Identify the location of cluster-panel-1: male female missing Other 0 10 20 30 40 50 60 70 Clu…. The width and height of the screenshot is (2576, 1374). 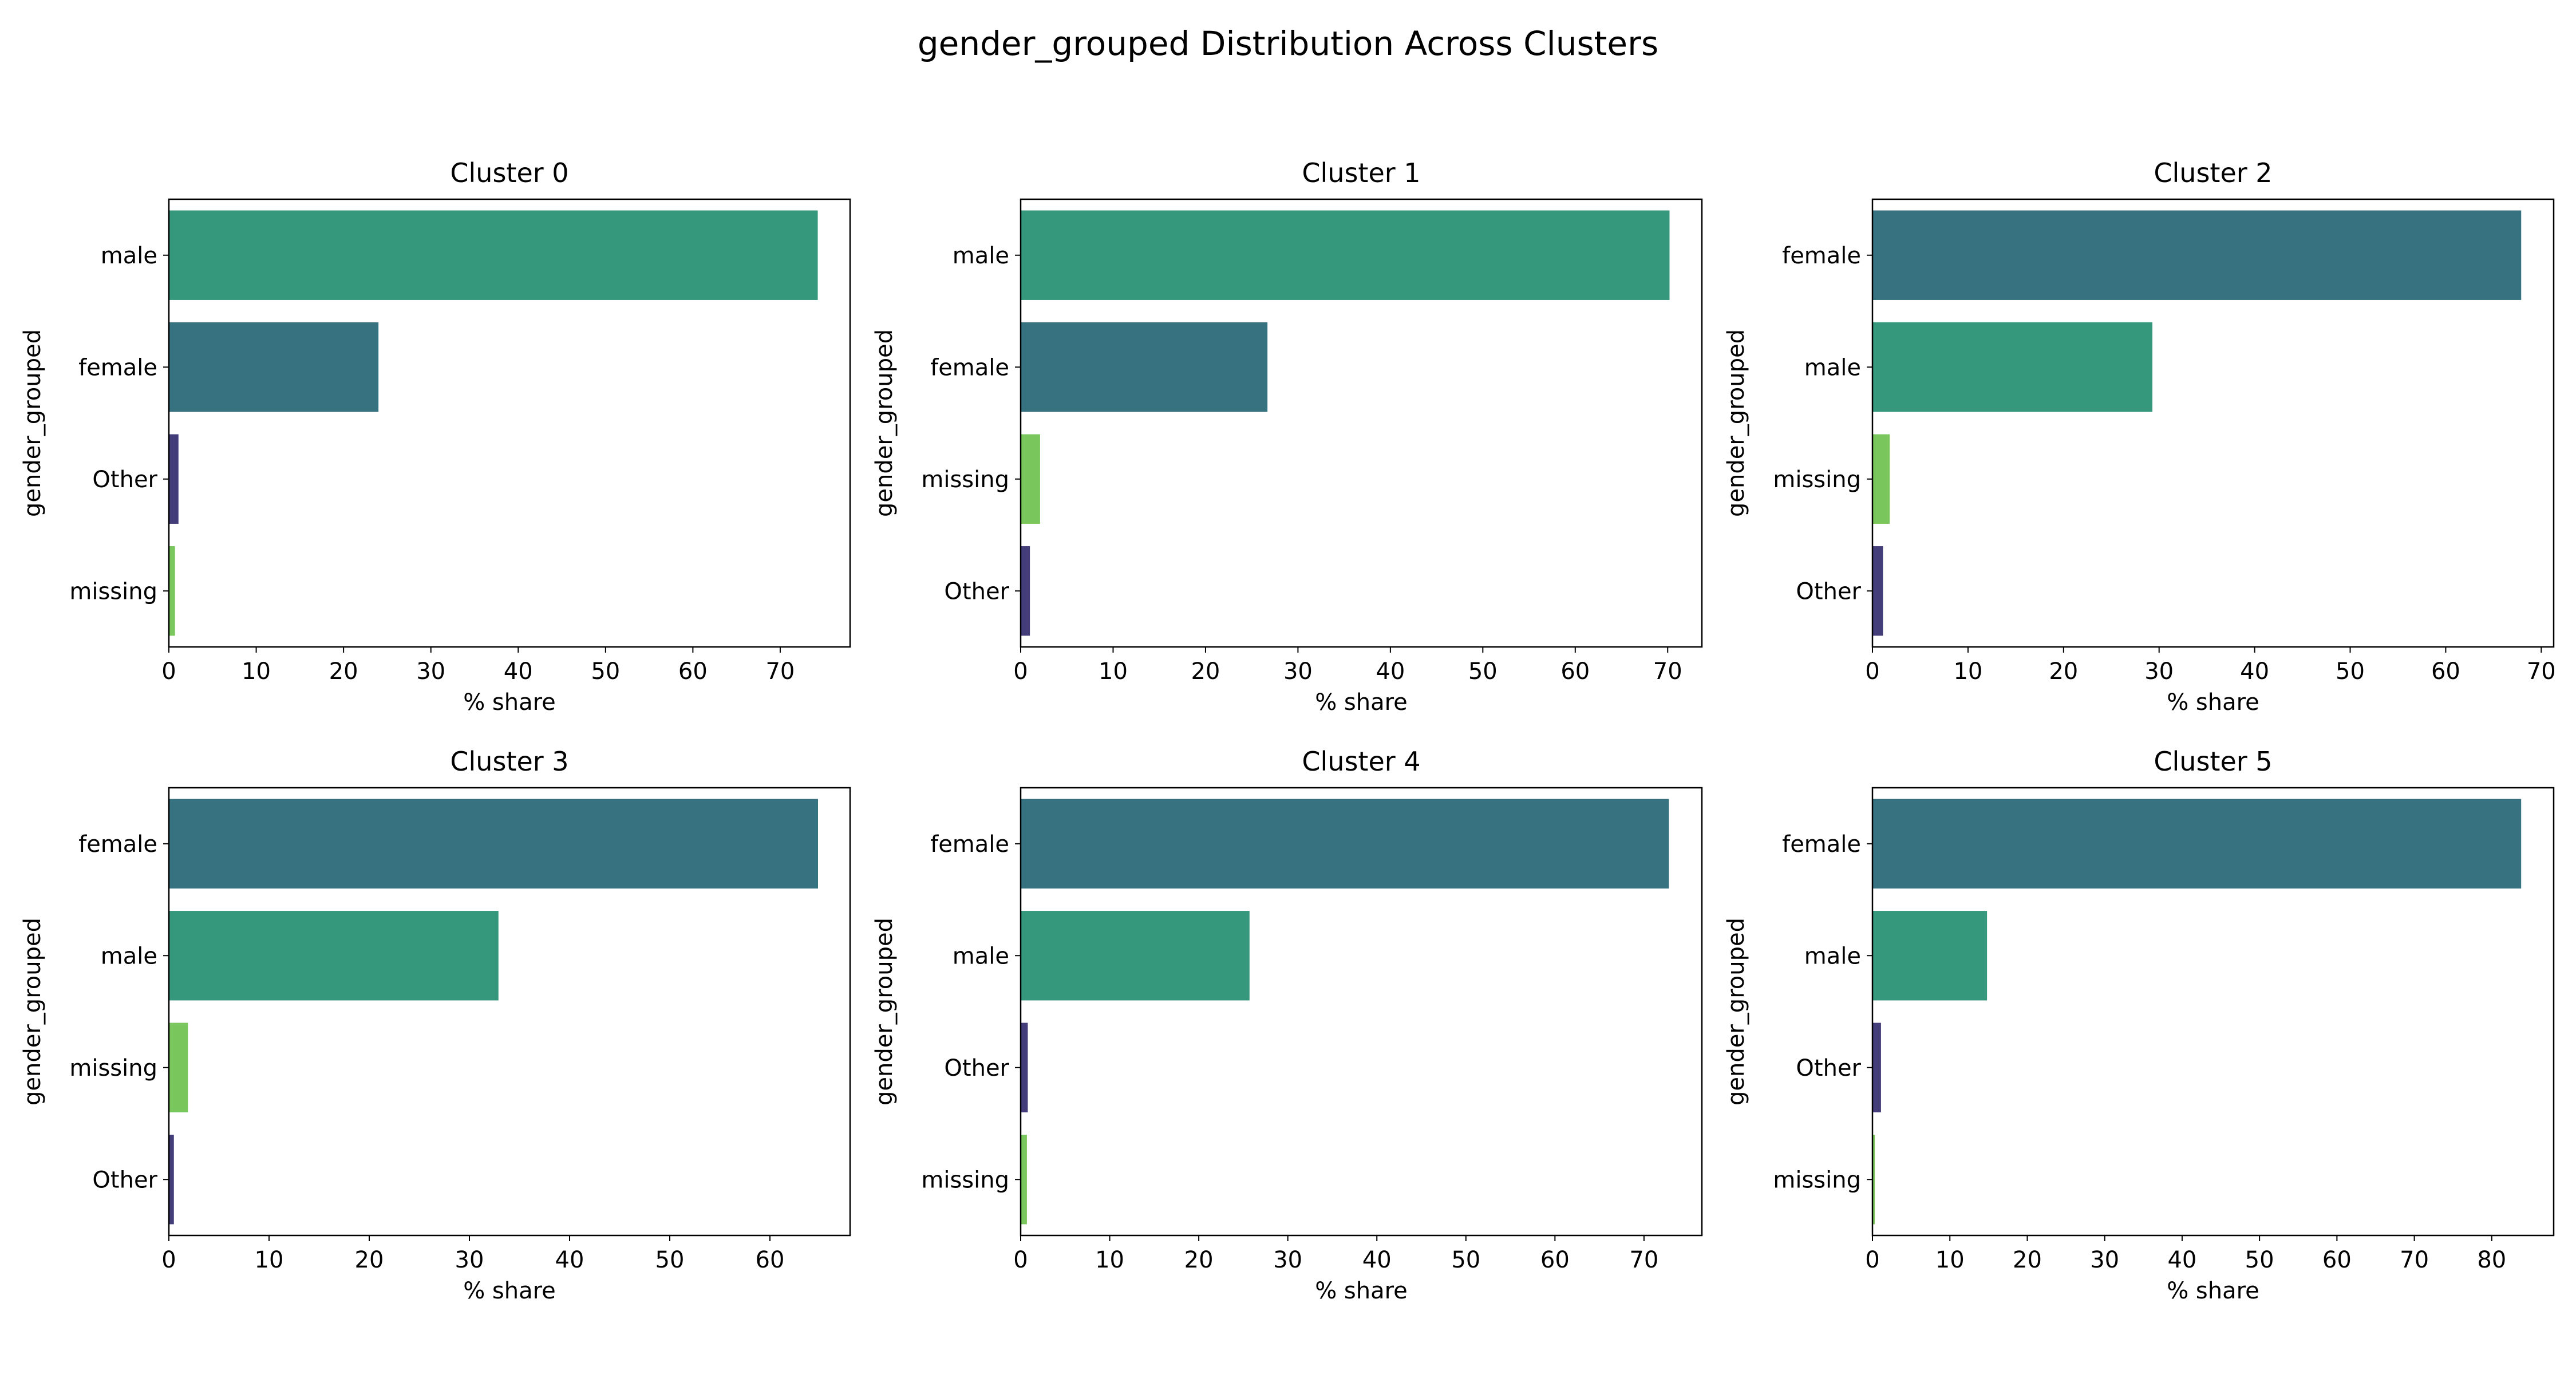
(1287, 436).